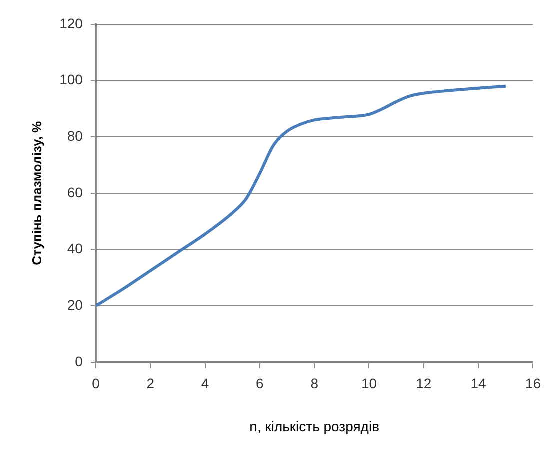  I want to click on x-tick-label: 14, so click(478, 384).